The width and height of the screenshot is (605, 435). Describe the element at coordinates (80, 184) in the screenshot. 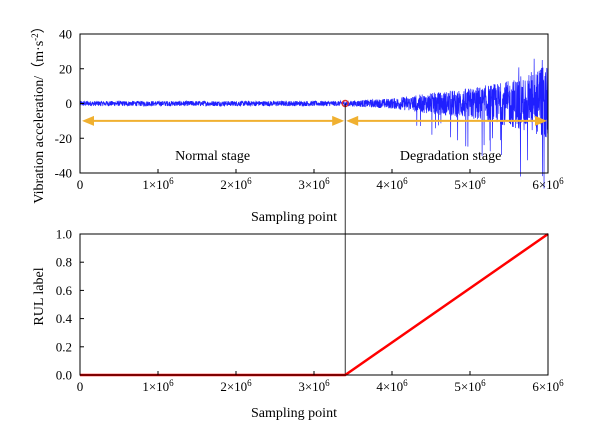

I see `vibration-x-tick-label: 0` at that location.